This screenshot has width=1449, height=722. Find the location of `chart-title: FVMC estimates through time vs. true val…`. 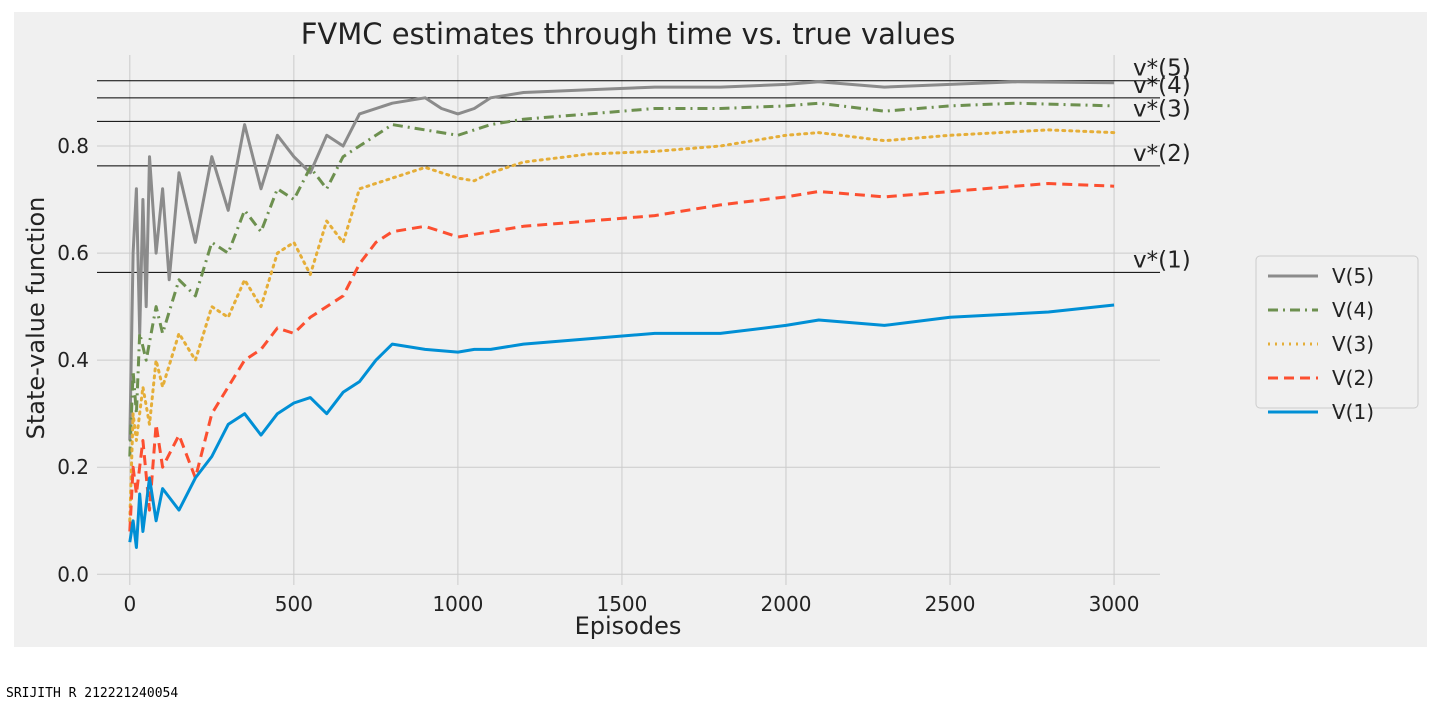

chart-title: FVMC estimates through time vs. true val… is located at coordinates (628, 34).